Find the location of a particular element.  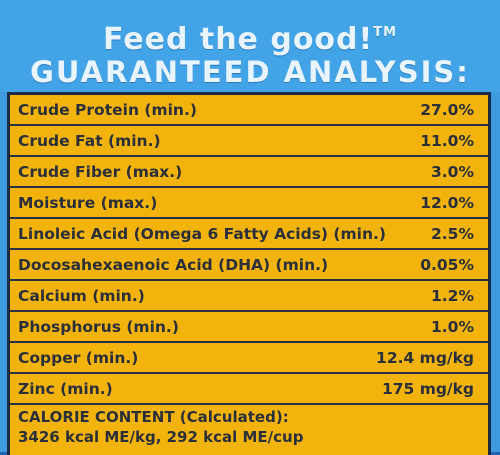

analysis-row-crude-protein: Crude Protein (min.) 27.0% is located at coordinates (249, 110).